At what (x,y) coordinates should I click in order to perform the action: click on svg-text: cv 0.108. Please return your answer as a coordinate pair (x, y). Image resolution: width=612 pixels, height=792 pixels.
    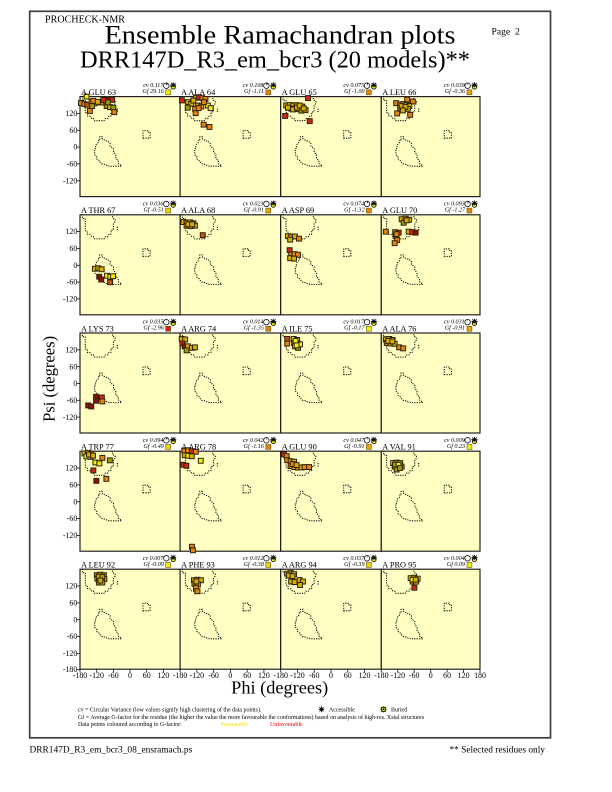
    Looking at the image, I should click on (253, 86).